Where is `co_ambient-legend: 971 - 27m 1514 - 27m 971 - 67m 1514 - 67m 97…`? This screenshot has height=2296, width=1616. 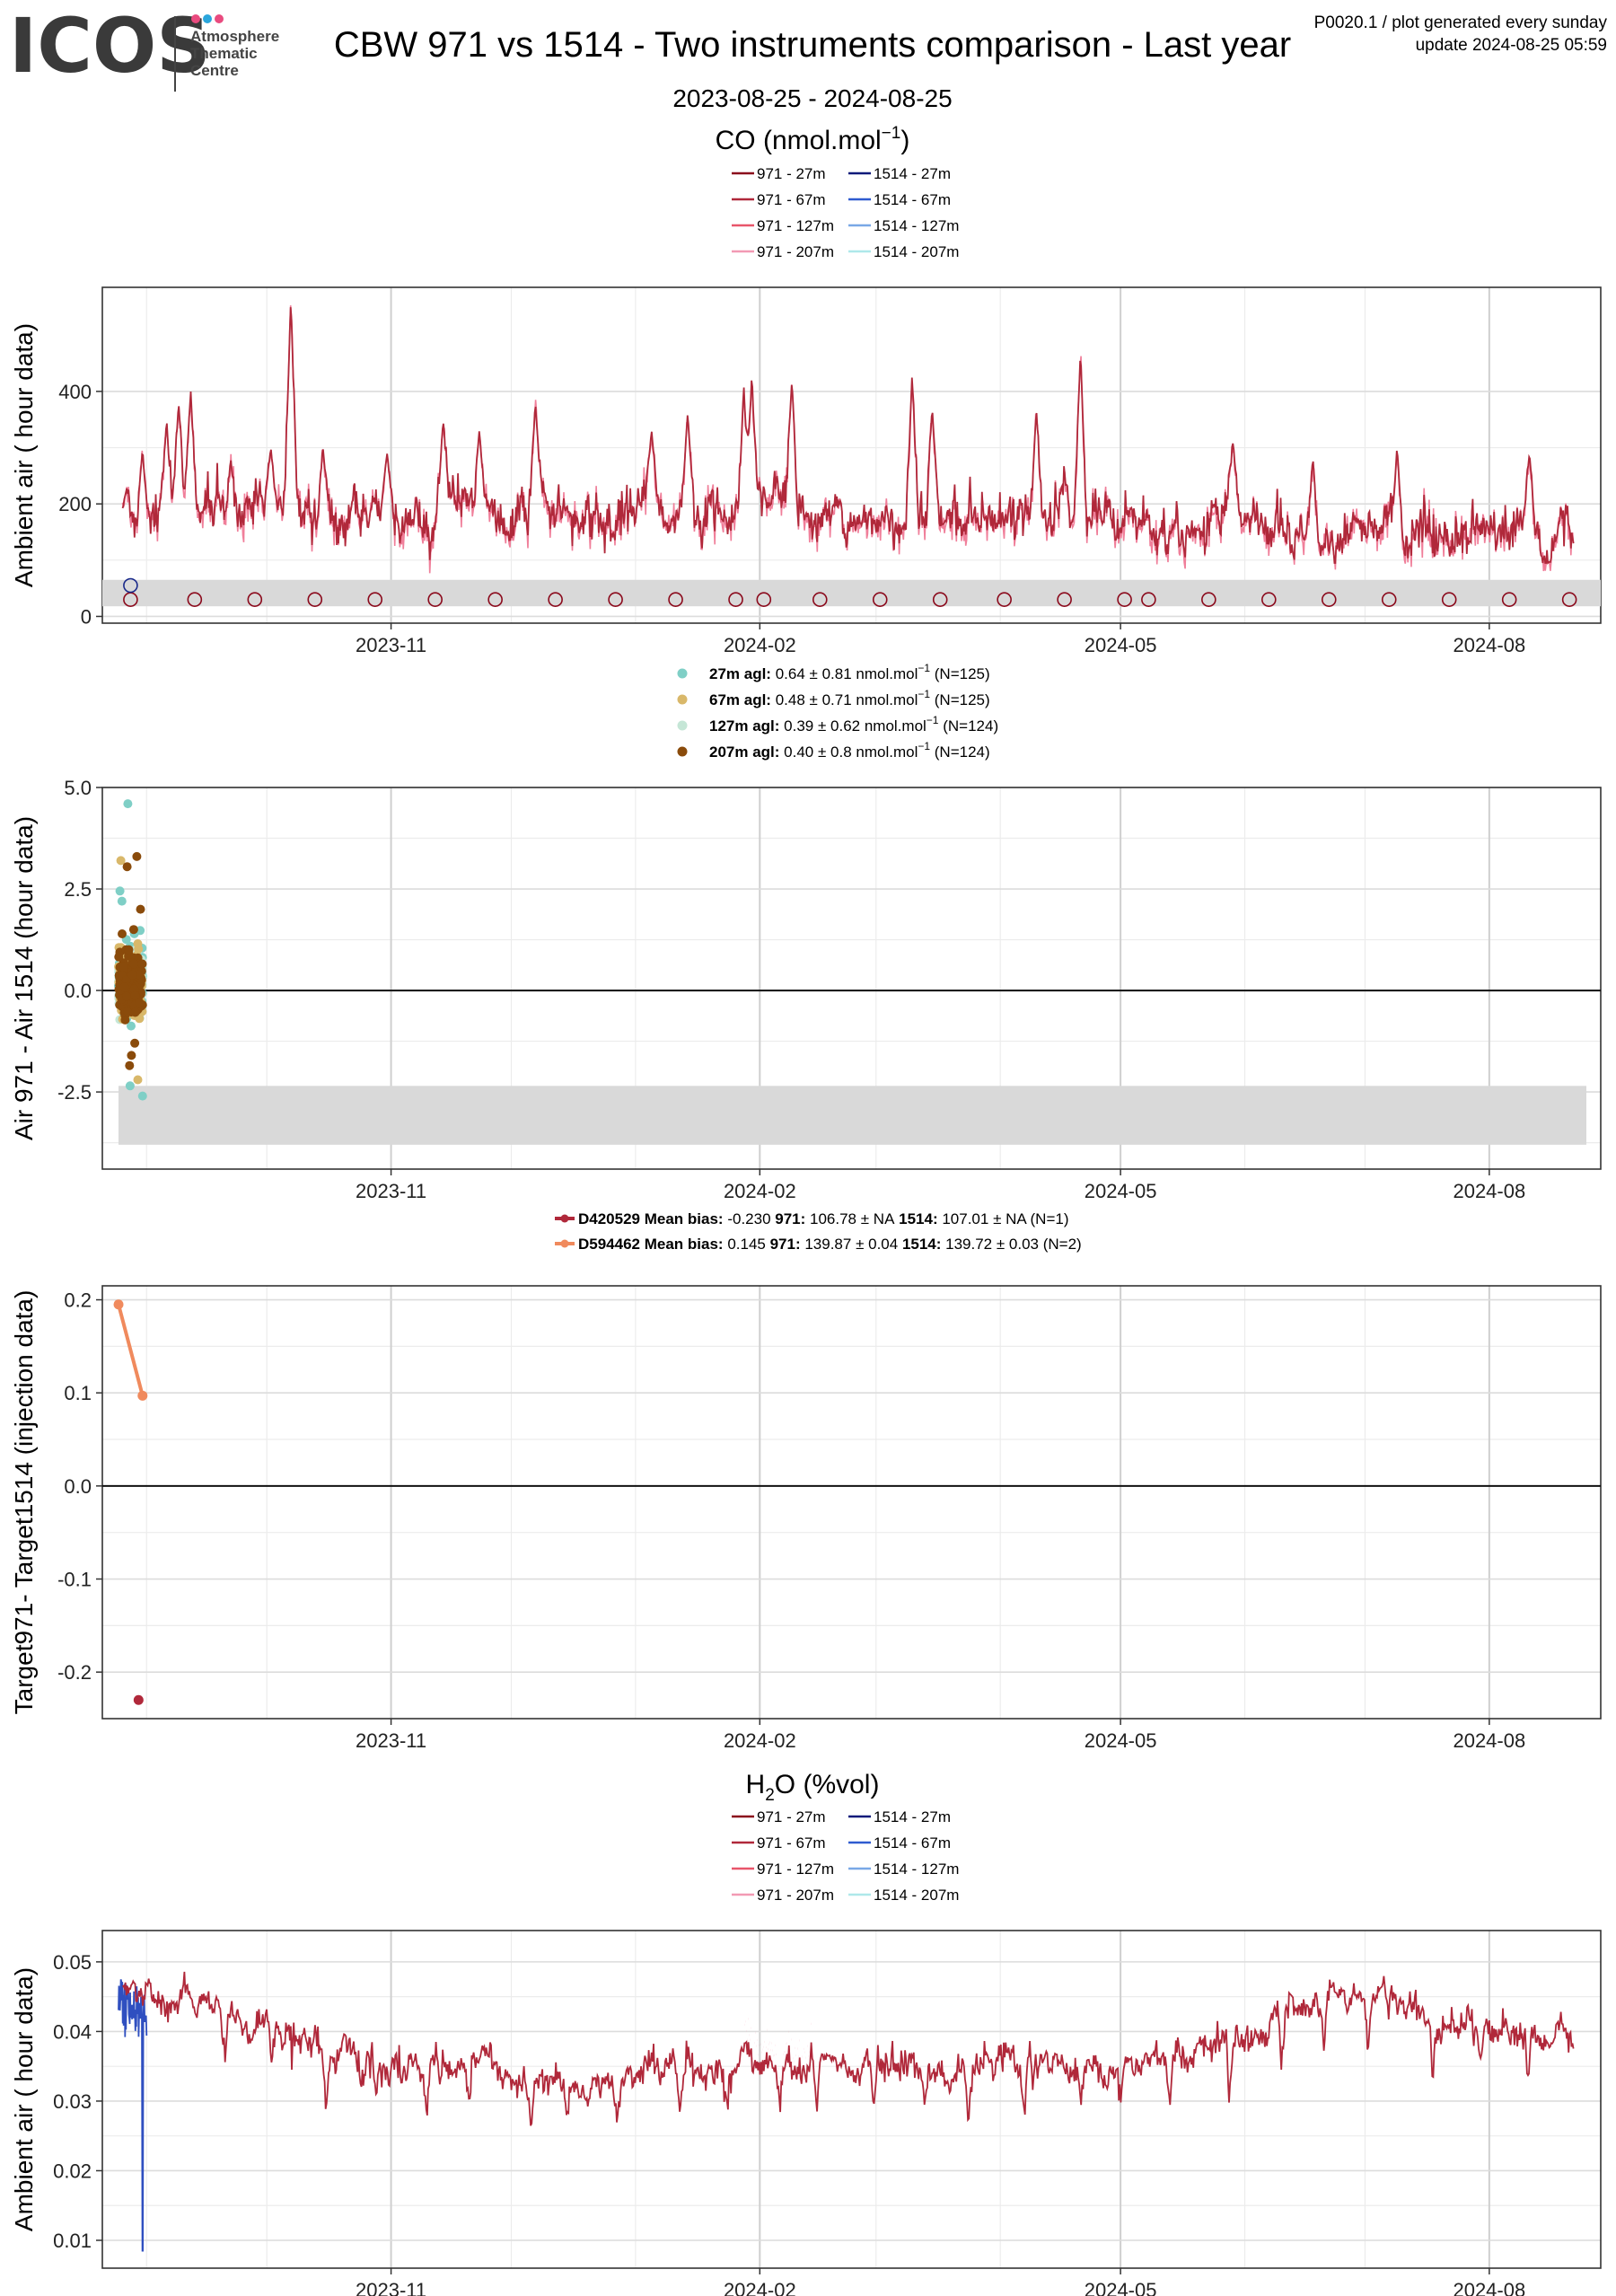 co_ambient-legend: 971 - 27m 1514 - 27m 971 - 67m 1514 - 67m 97… is located at coordinates (845, 212).